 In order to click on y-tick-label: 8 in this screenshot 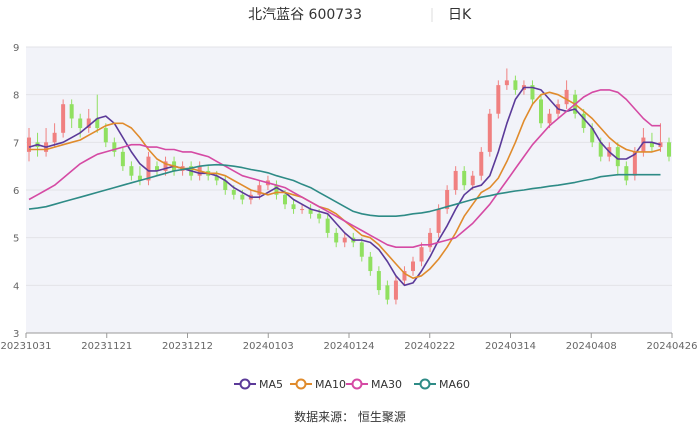, I will do `click(16, 96)`.